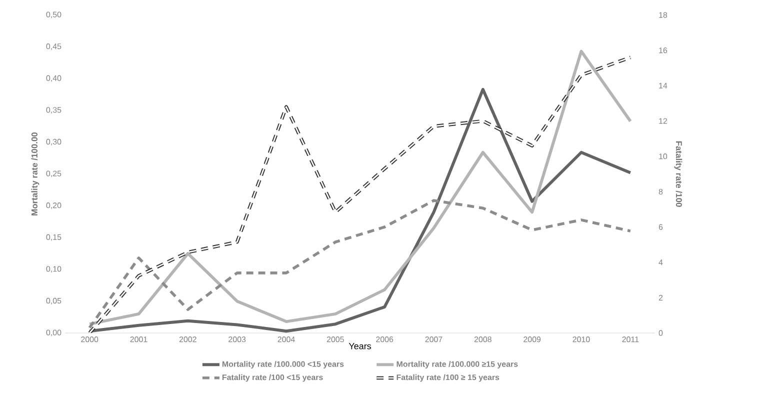 Image resolution: width=762 pixels, height=409 pixels. Describe the element at coordinates (35, 174) in the screenshot. I see `y-axis-title: Mortality rate /100.00` at that location.